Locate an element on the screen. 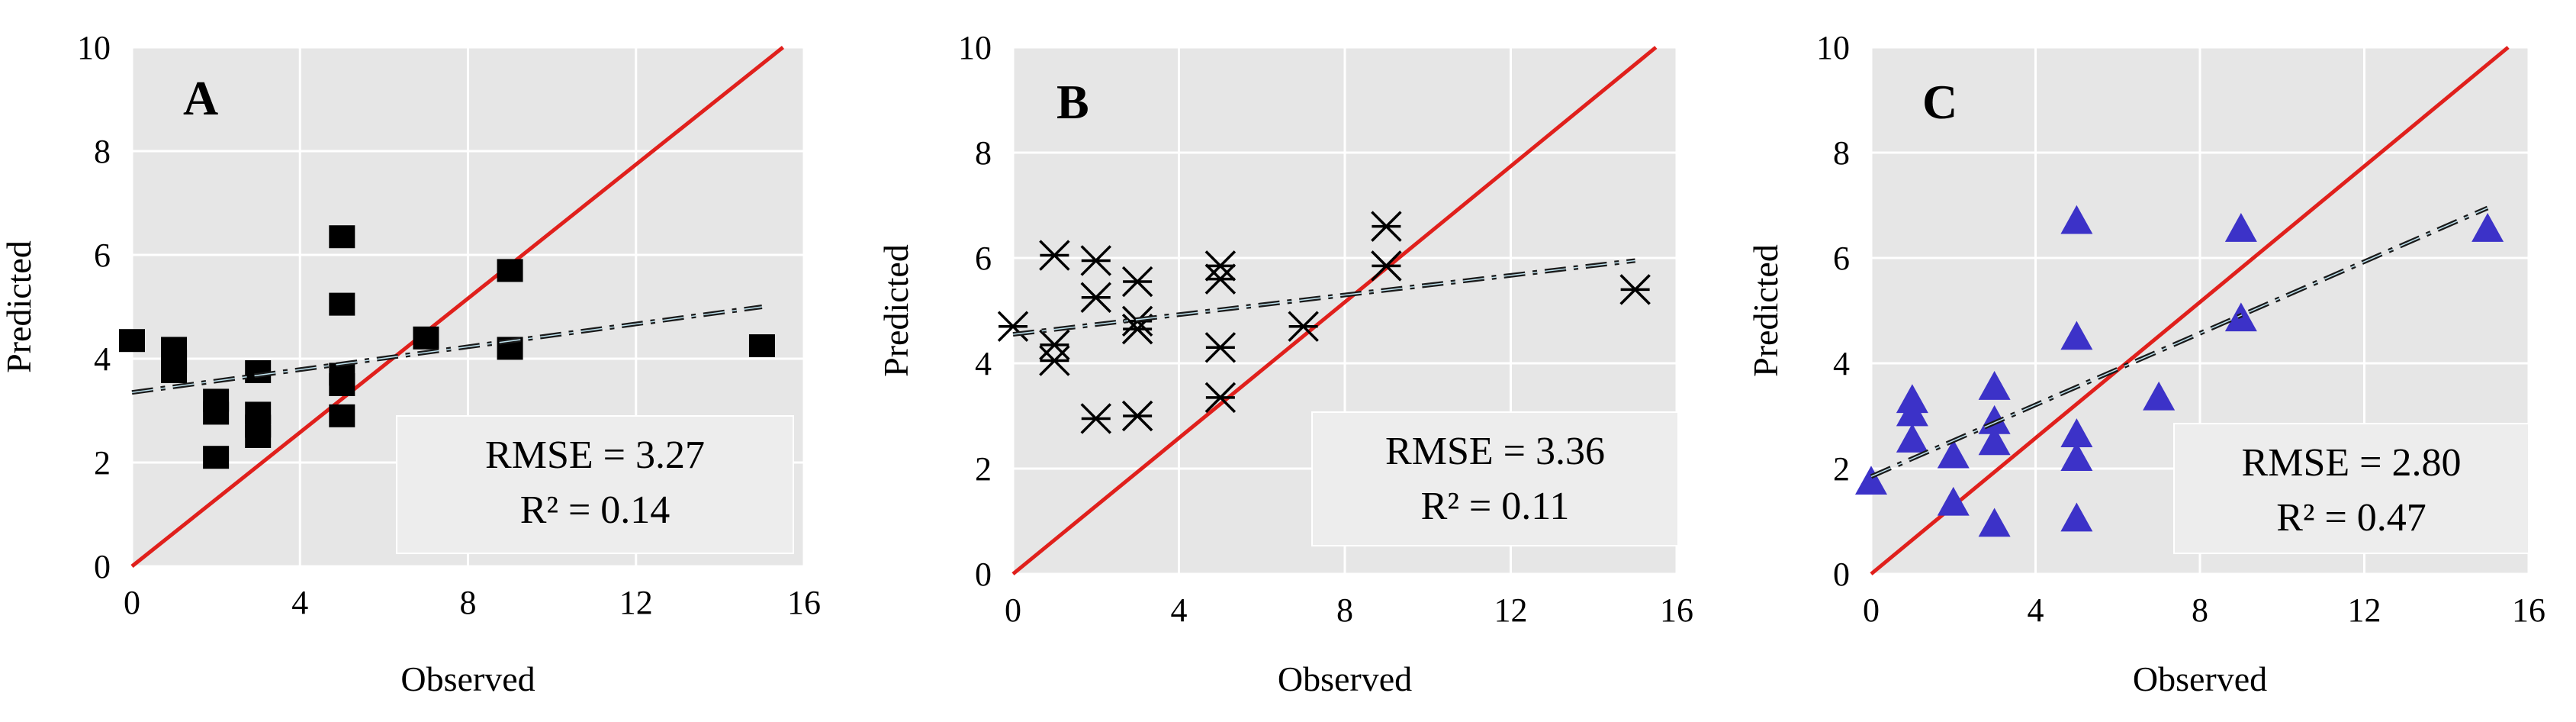 This screenshot has height=722, width=2576. panel-letter: B is located at coordinates (1072, 102).